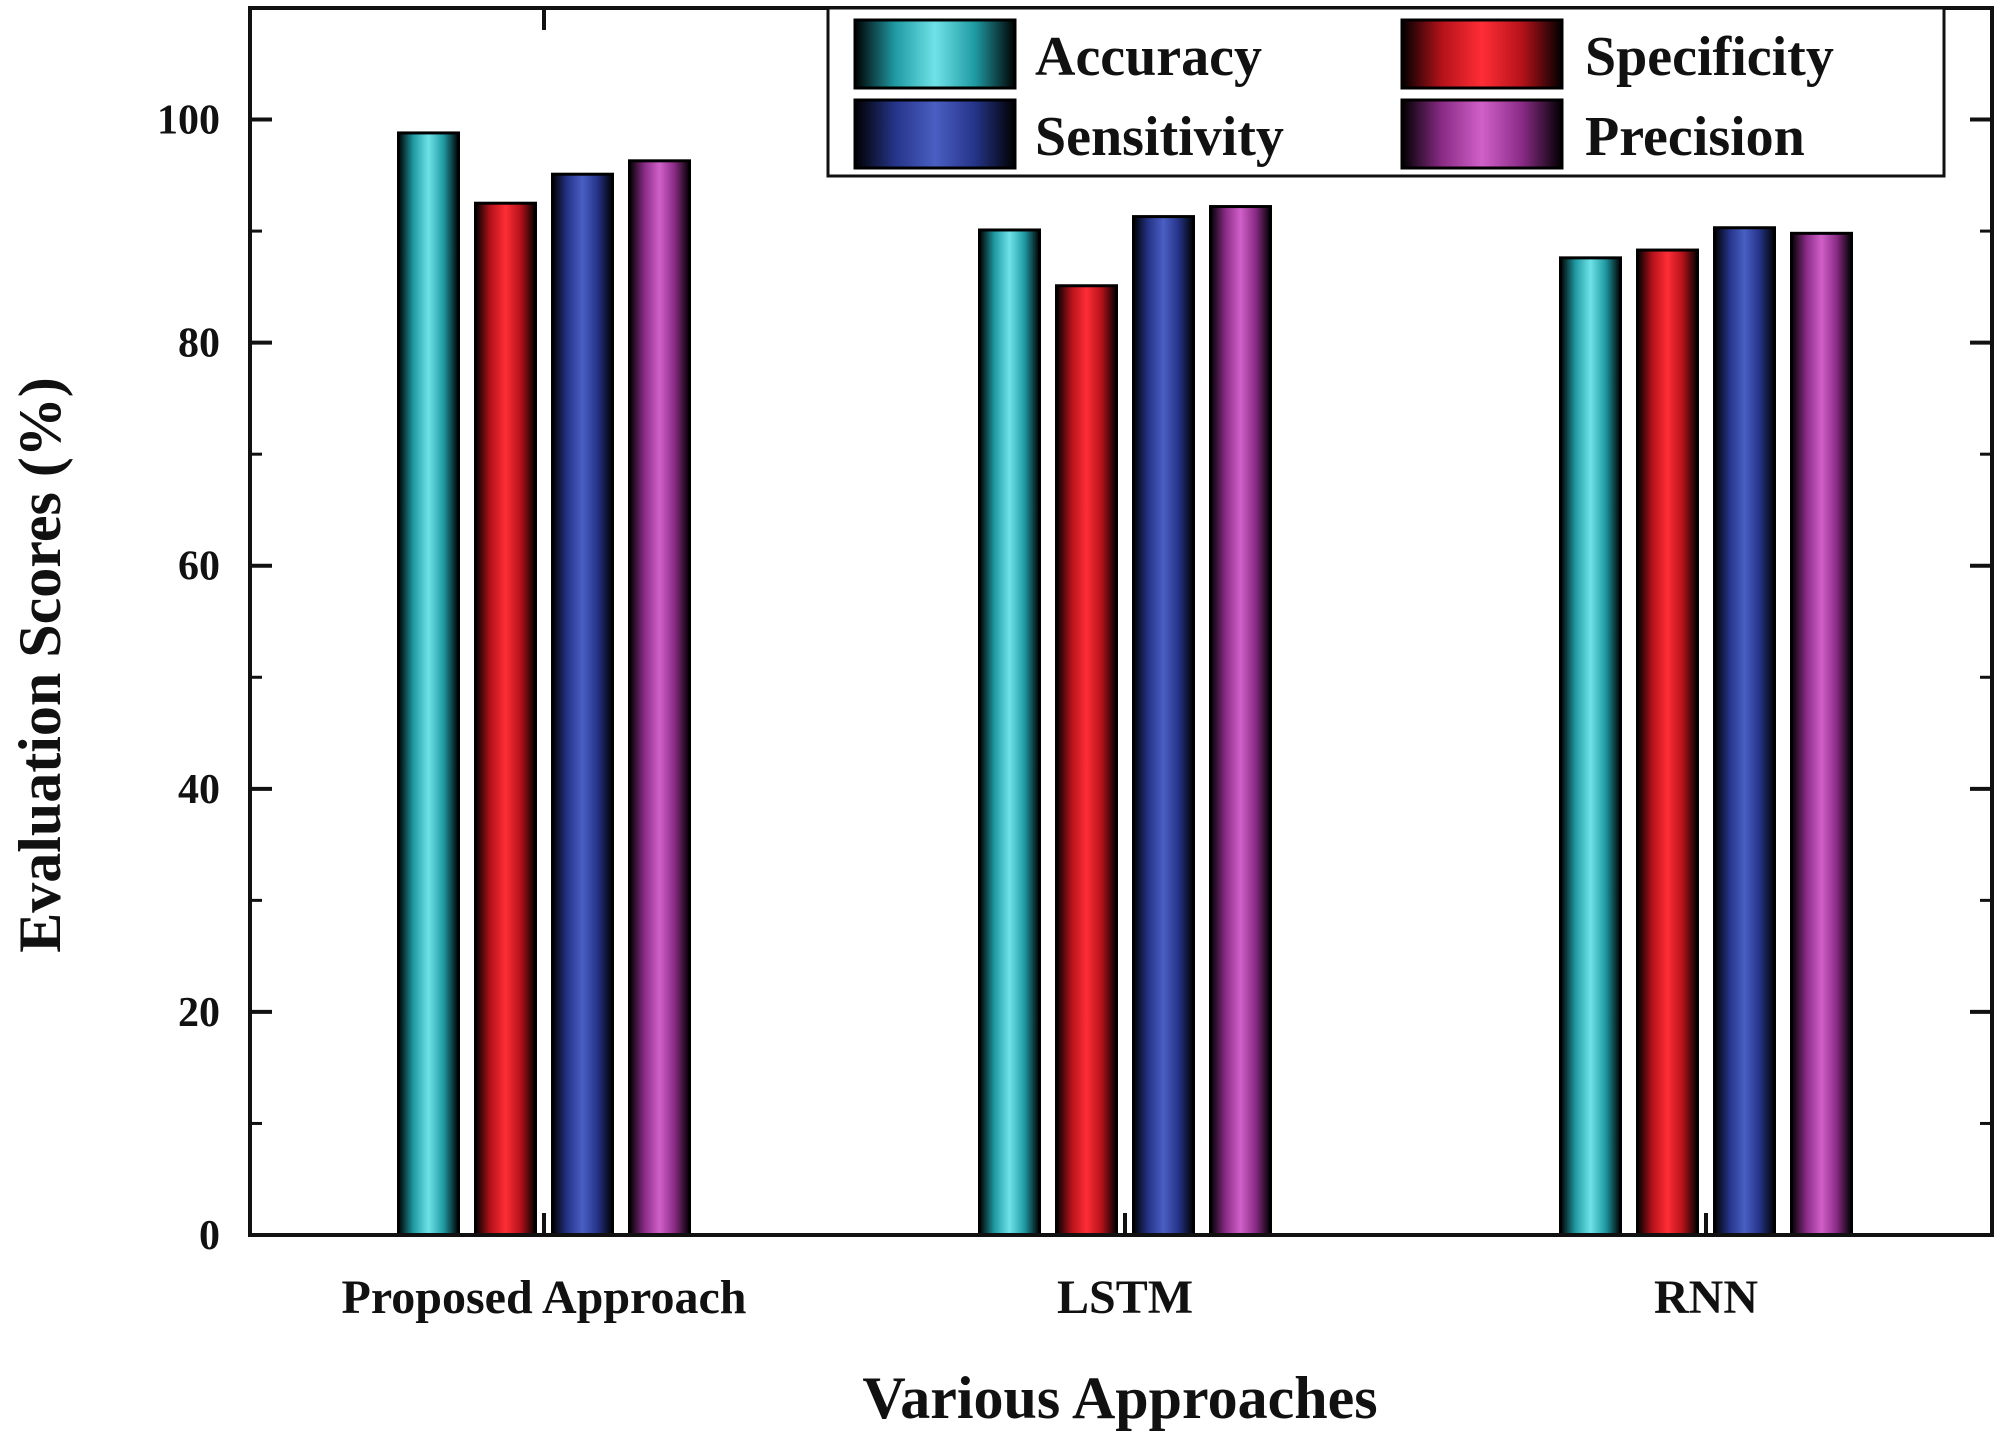 This screenshot has width=2000, height=1438. I want to click on x-category-label: RNN, so click(1706, 1297).